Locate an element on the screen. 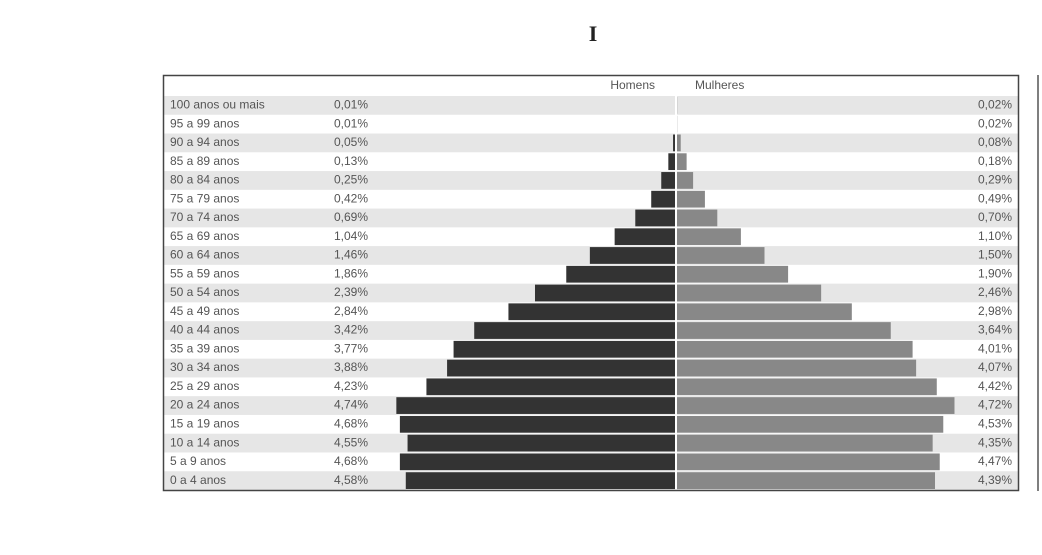 This screenshot has height=555, width=1042. value-label: 4,74% is located at coordinates (351, 405).